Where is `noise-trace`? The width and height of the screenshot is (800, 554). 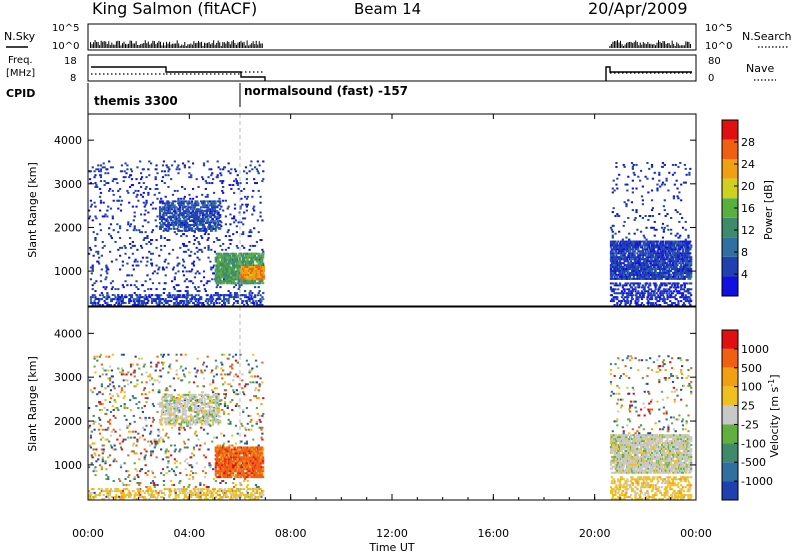
noise-trace is located at coordinates (390, 44).